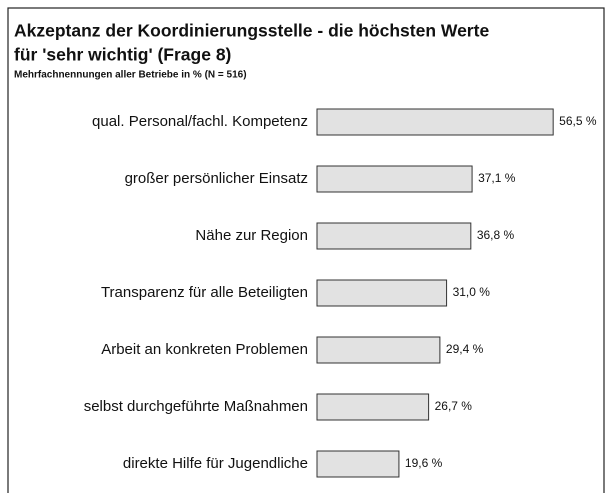 The width and height of the screenshot is (612, 493). Describe the element at coordinates (465, 349) in the screenshot. I see `value-label: 29,4 %` at that location.